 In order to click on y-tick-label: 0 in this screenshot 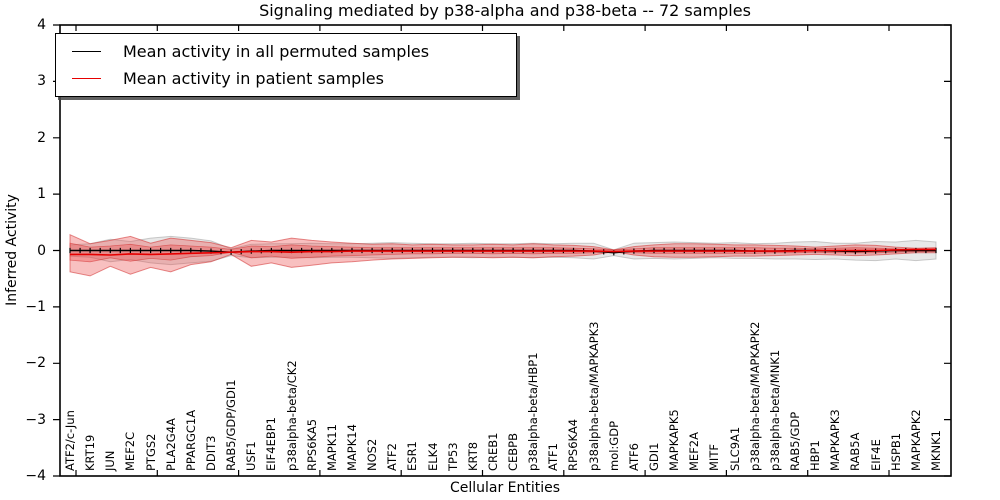, I will do `click(41, 250)`.